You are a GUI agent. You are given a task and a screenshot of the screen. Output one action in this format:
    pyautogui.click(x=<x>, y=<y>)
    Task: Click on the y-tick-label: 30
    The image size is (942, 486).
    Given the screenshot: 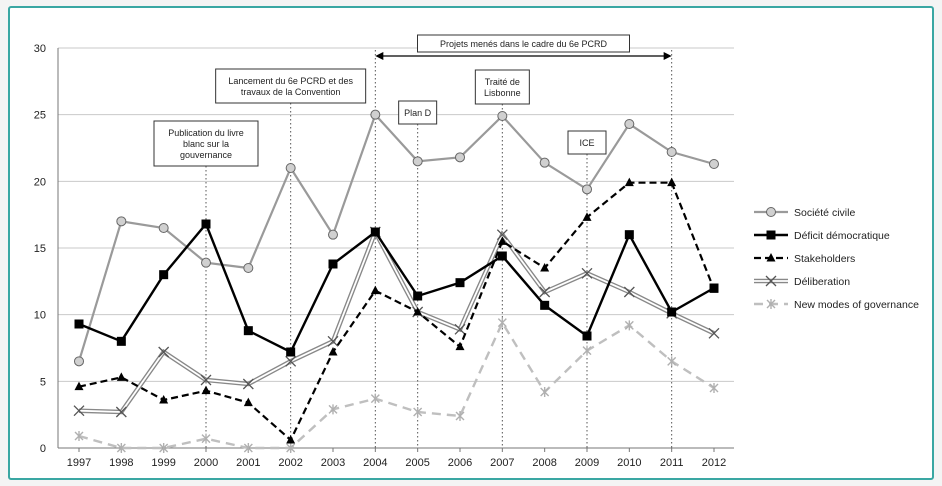 What is the action you would take?
    pyautogui.click(x=40, y=49)
    